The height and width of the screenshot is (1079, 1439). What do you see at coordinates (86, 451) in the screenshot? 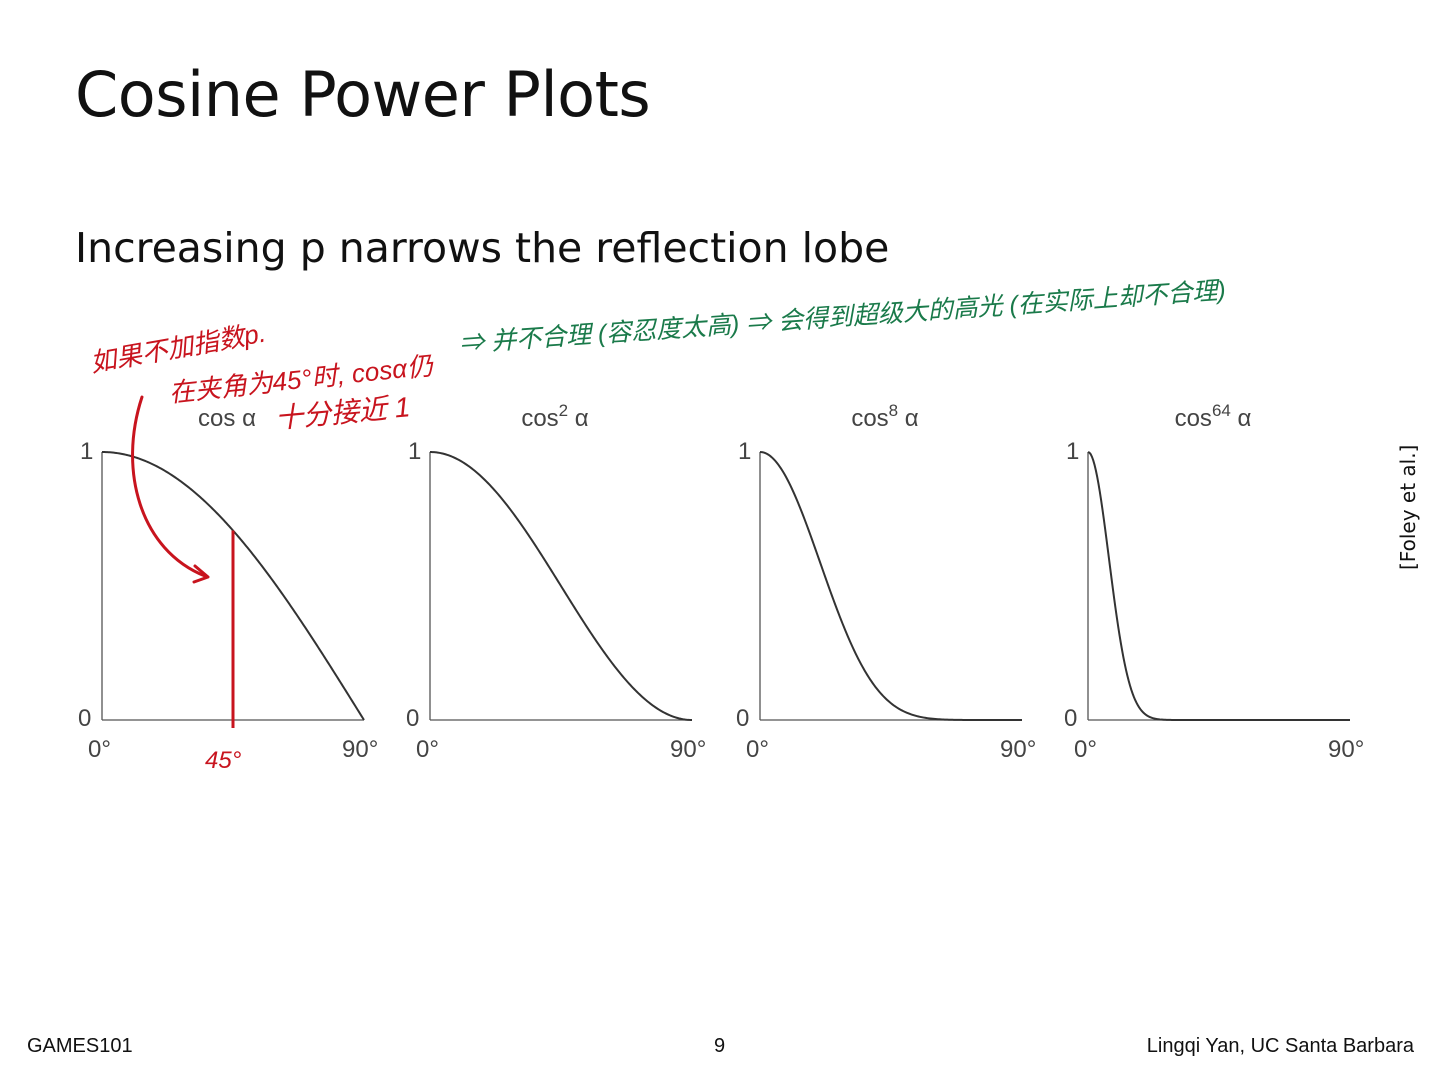
I see `y-tick-label-top-1: 1` at bounding box center [86, 451].